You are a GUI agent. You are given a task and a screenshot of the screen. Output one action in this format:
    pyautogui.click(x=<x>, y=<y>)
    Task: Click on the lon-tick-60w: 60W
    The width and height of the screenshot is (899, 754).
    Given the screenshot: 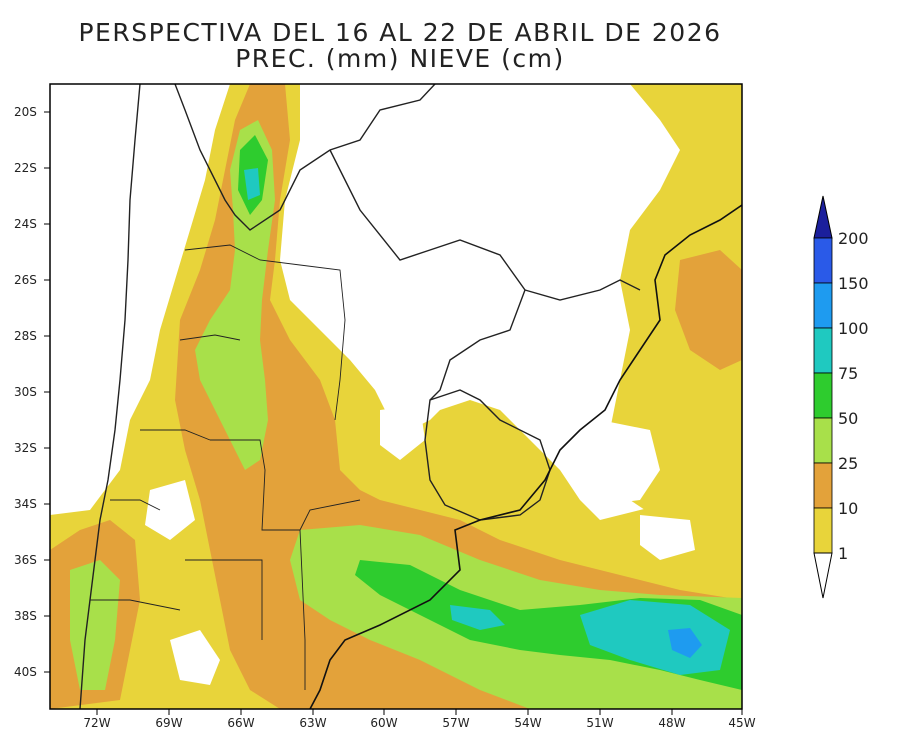 What is the action you would take?
    pyautogui.click(x=384, y=719)
    